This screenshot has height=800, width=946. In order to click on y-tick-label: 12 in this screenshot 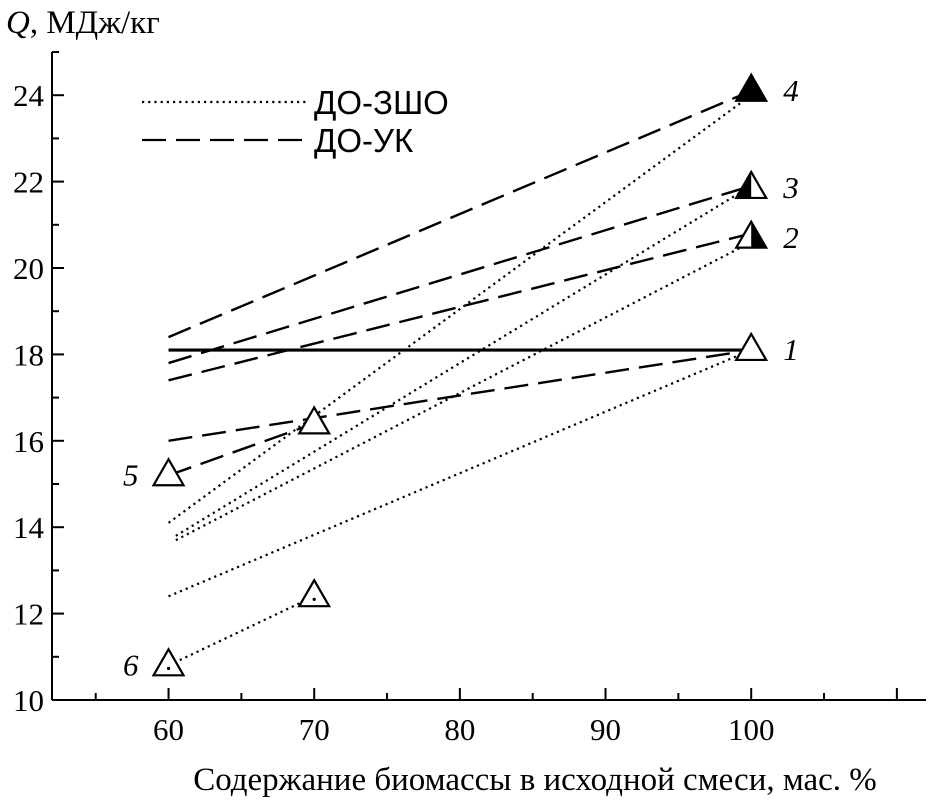, I will do `click(28, 614)`.